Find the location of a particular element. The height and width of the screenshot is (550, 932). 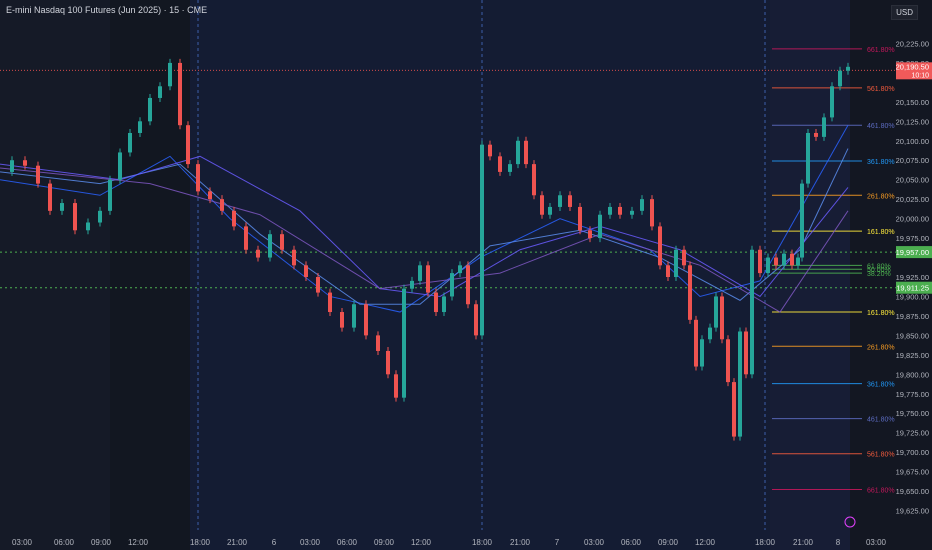

fib-level-label: 38.20% is located at coordinates (879, 274).